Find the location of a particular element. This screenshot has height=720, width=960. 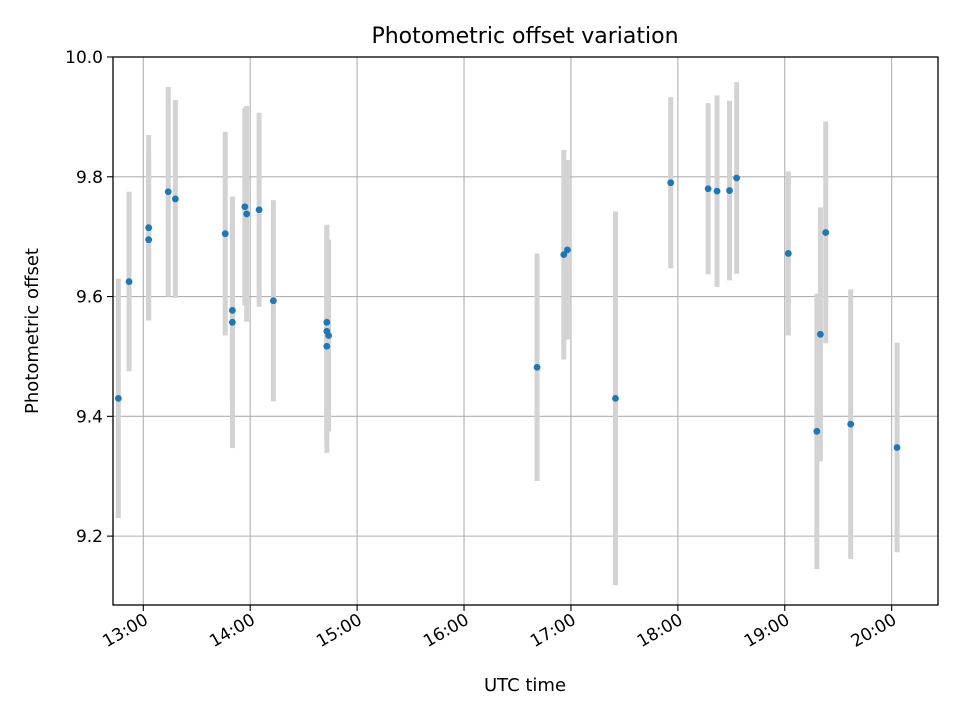

x-tick-label: 16:00 is located at coordinates (446, 631).